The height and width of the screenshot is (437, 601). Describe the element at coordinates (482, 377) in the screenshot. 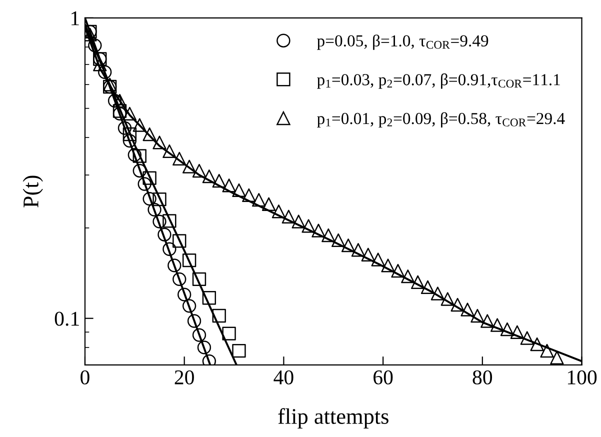

I see `x-tick-label: 80` at that location.